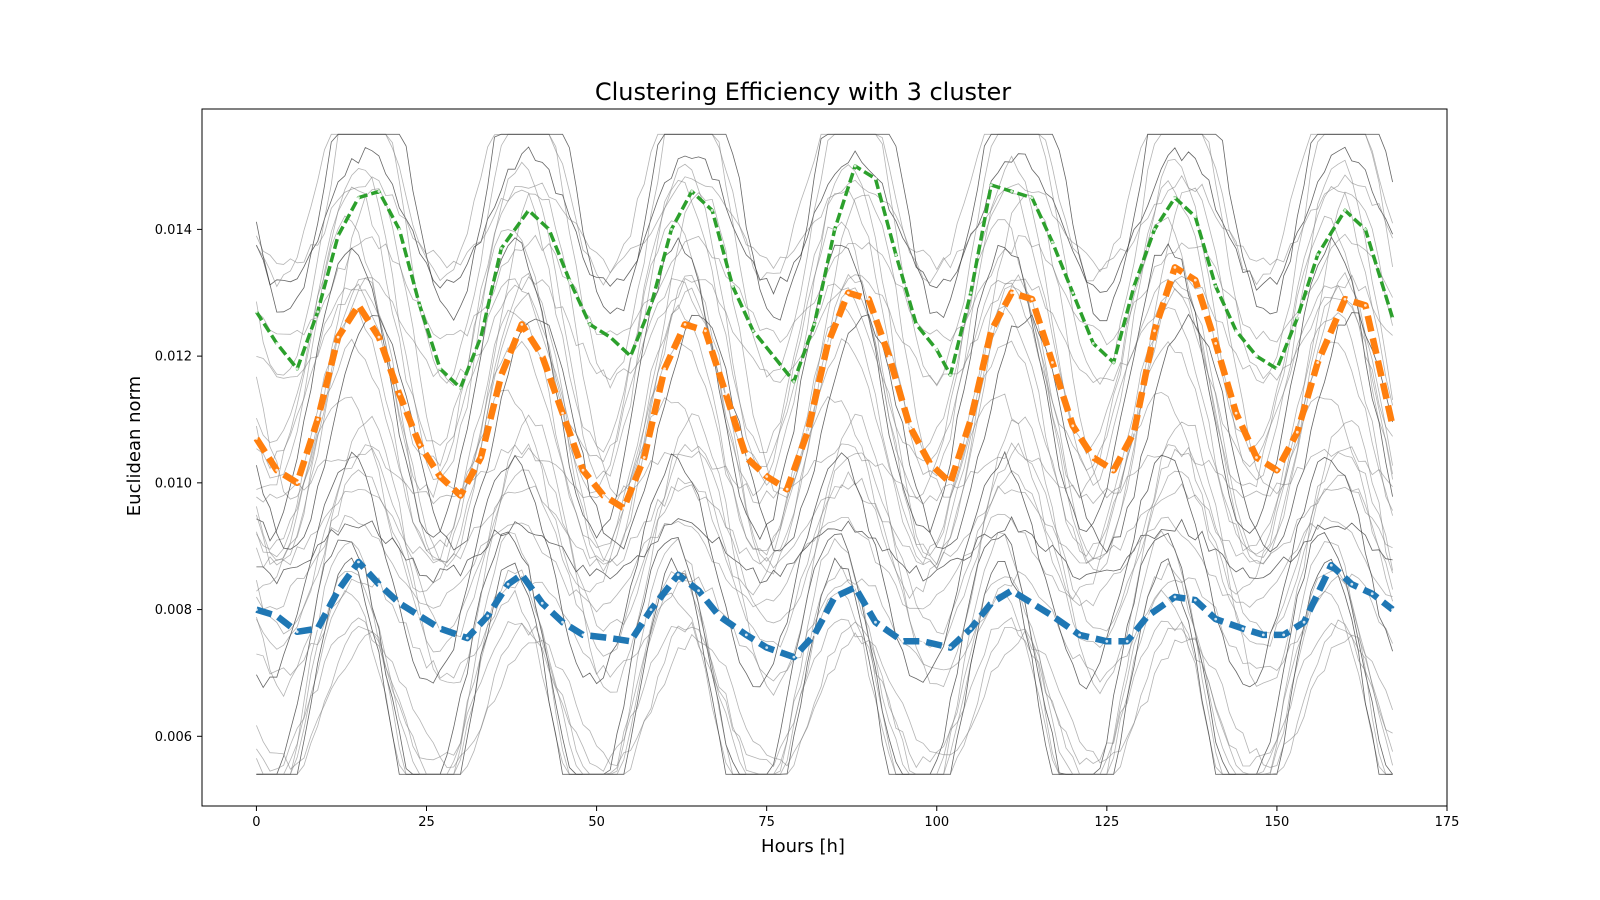 This screenshot has height=900, width=1600. Describe the element at coordinates (1277, 822) in the screenshot. I see `x-tick-label: 150` at that location.